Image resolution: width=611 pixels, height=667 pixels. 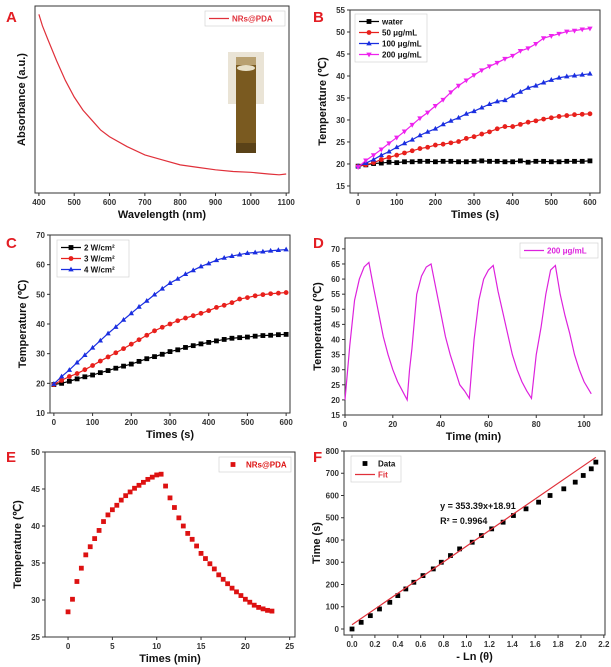 What do you see at coordinates (335, 264) in the screenshot?
I see `y-tick-label: 65` at bounding box center [335, 264].